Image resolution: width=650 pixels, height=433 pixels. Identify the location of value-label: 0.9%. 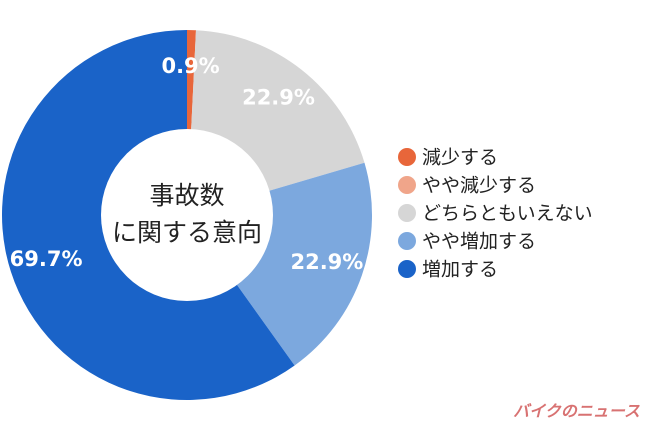
(190, 66).